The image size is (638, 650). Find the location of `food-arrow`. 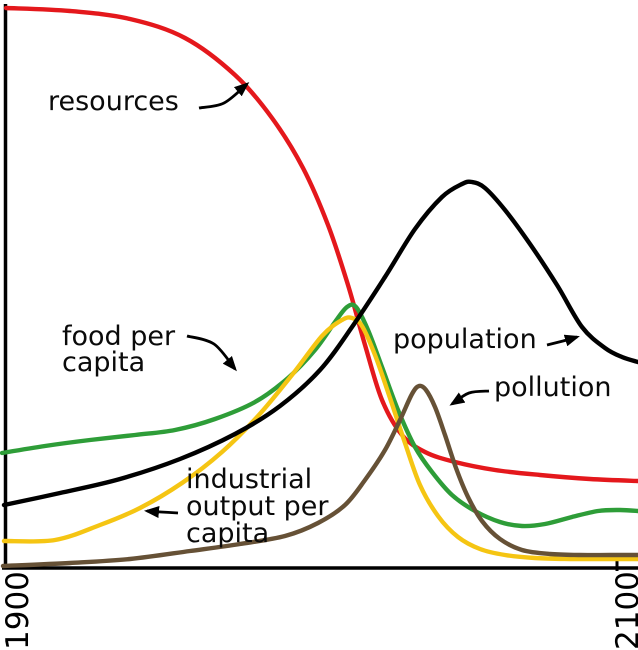

food-arrow is located at coordinates (211, 353).